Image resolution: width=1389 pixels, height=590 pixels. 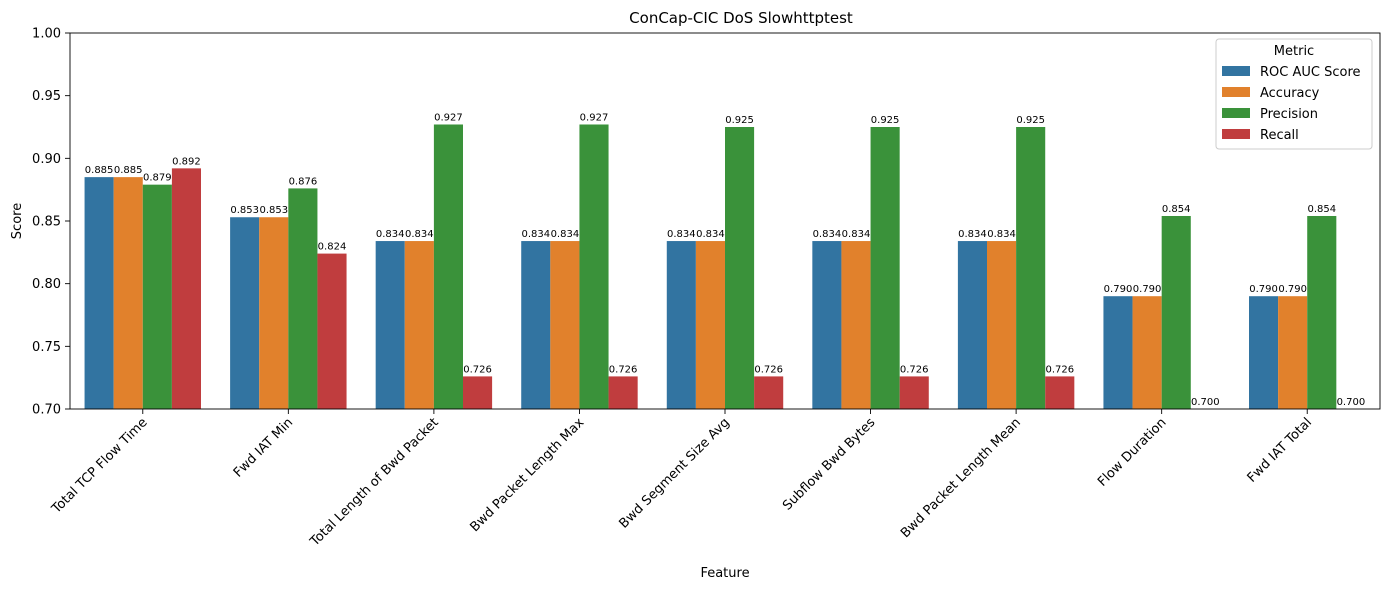 I want to click on data-label: 0.879, so click(x=157, y=178).